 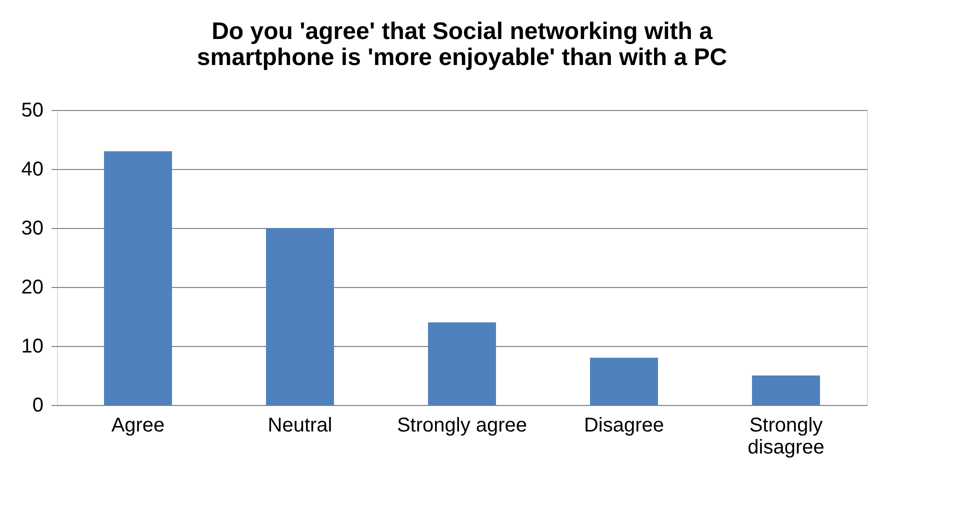 I want to click on x-tick-label: Agree, so click(x=138, y=425).